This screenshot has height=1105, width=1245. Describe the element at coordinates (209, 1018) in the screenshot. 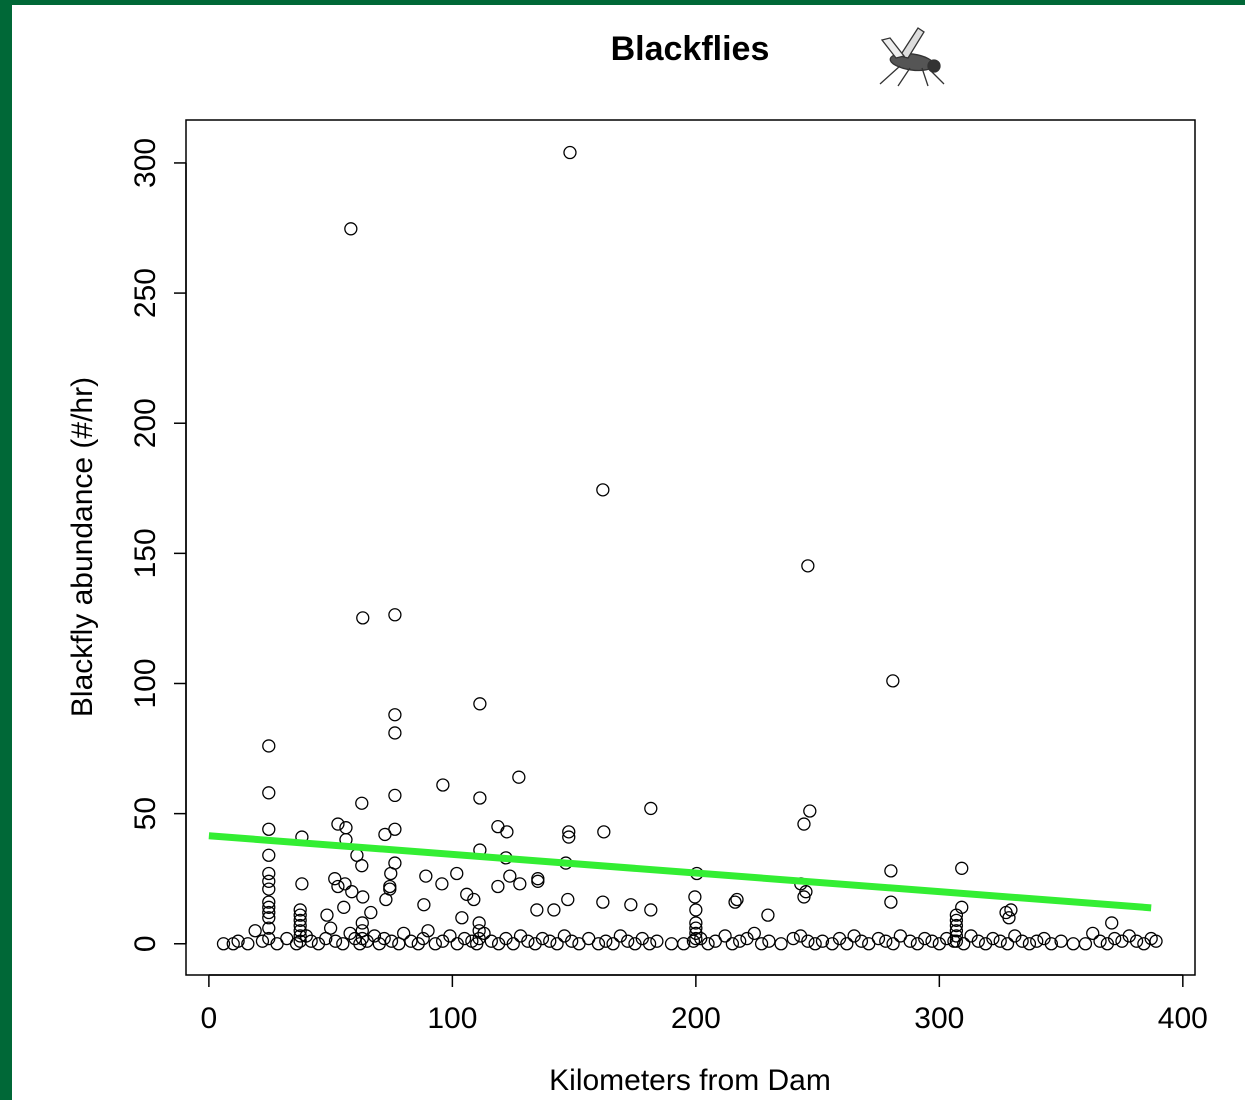

I see `x-tick-label: 0` at that location.